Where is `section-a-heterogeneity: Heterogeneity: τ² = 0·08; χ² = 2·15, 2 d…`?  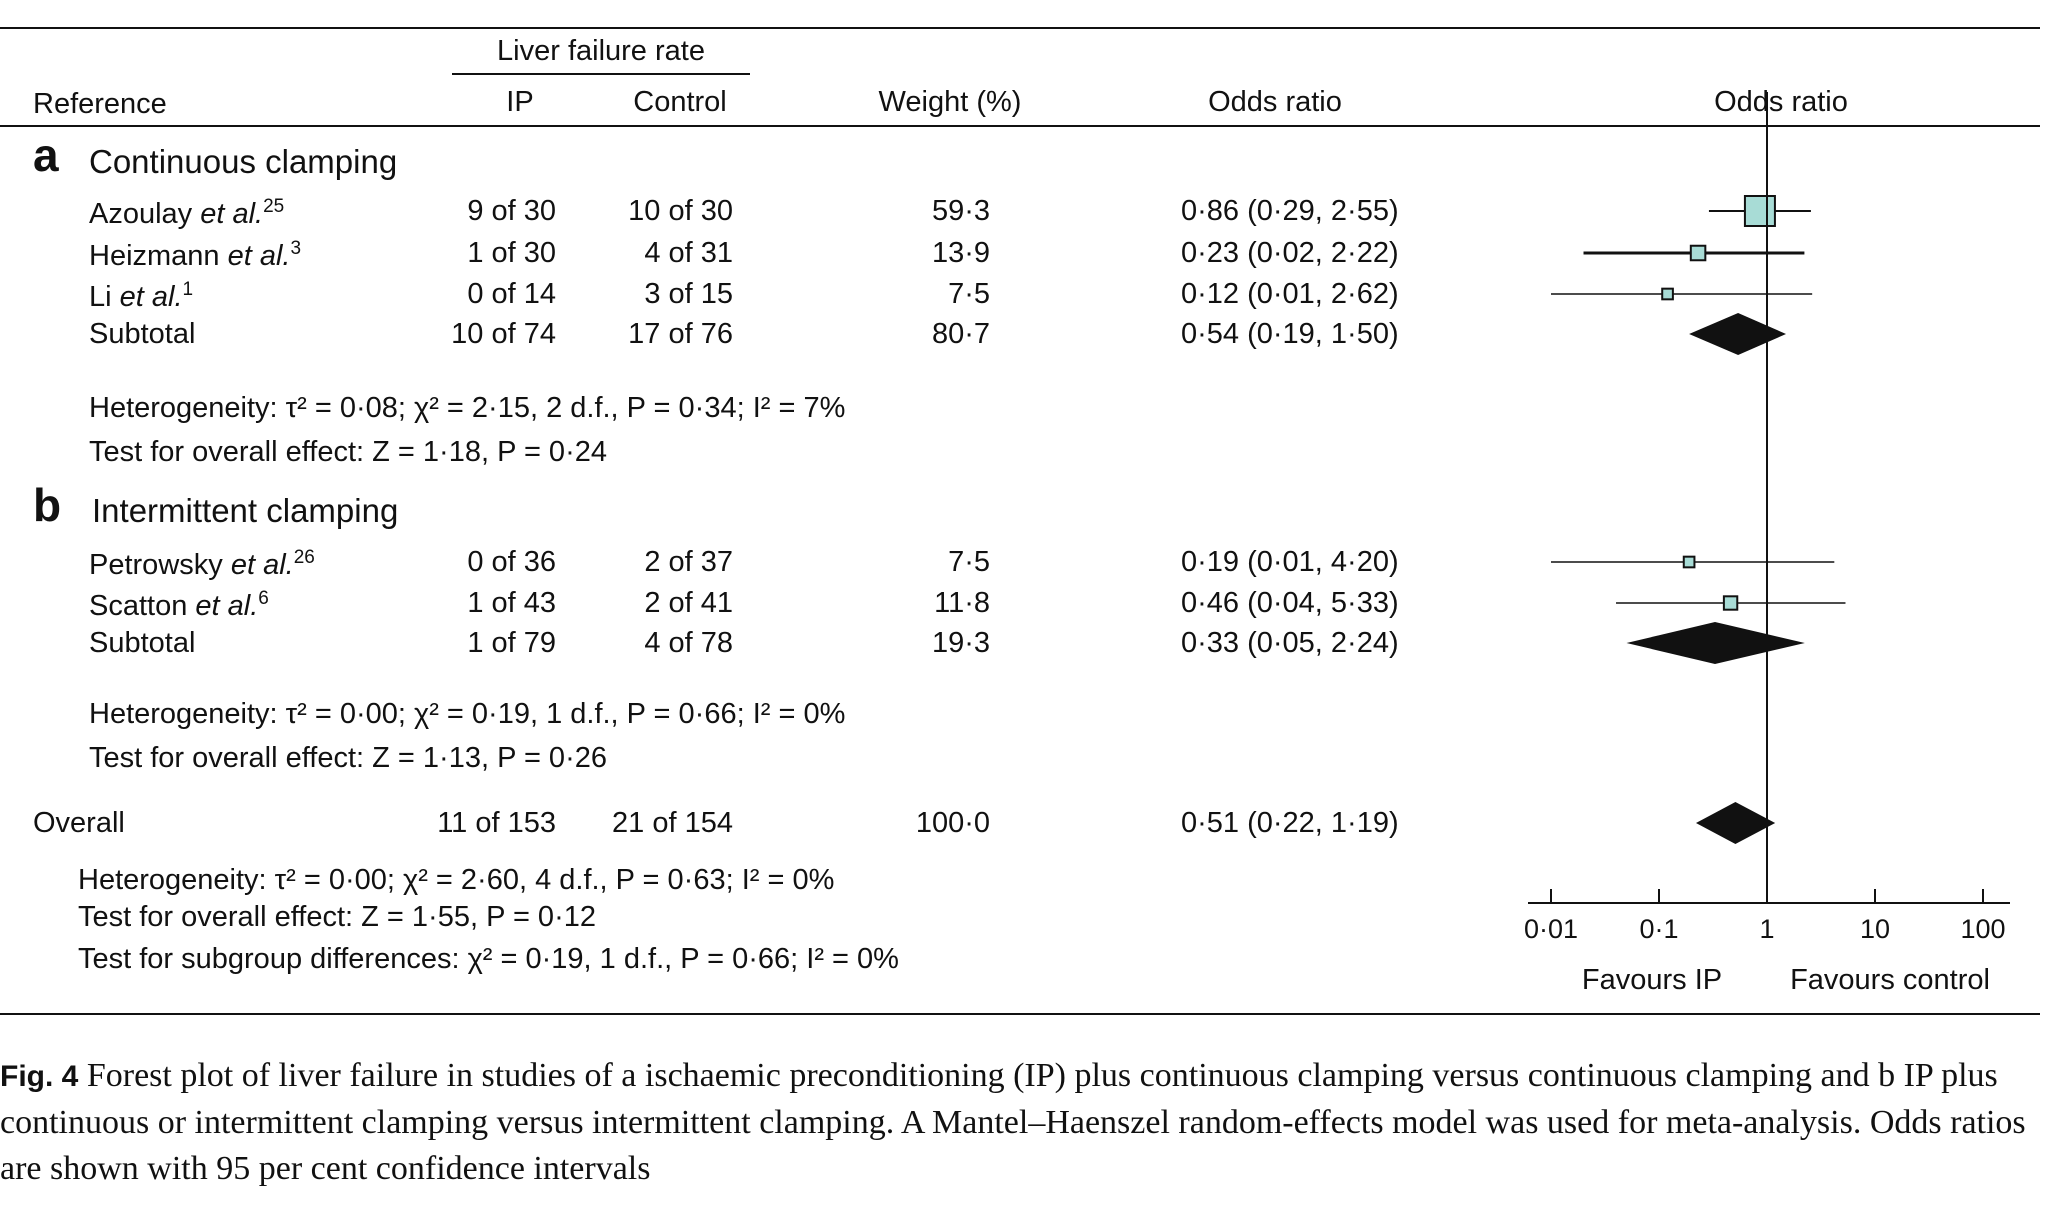
section-a-heterogeneity: Heterogeneity: τ² = 0·08; χ² = 2·15, 2 d… is located at coordinates (467, 408).